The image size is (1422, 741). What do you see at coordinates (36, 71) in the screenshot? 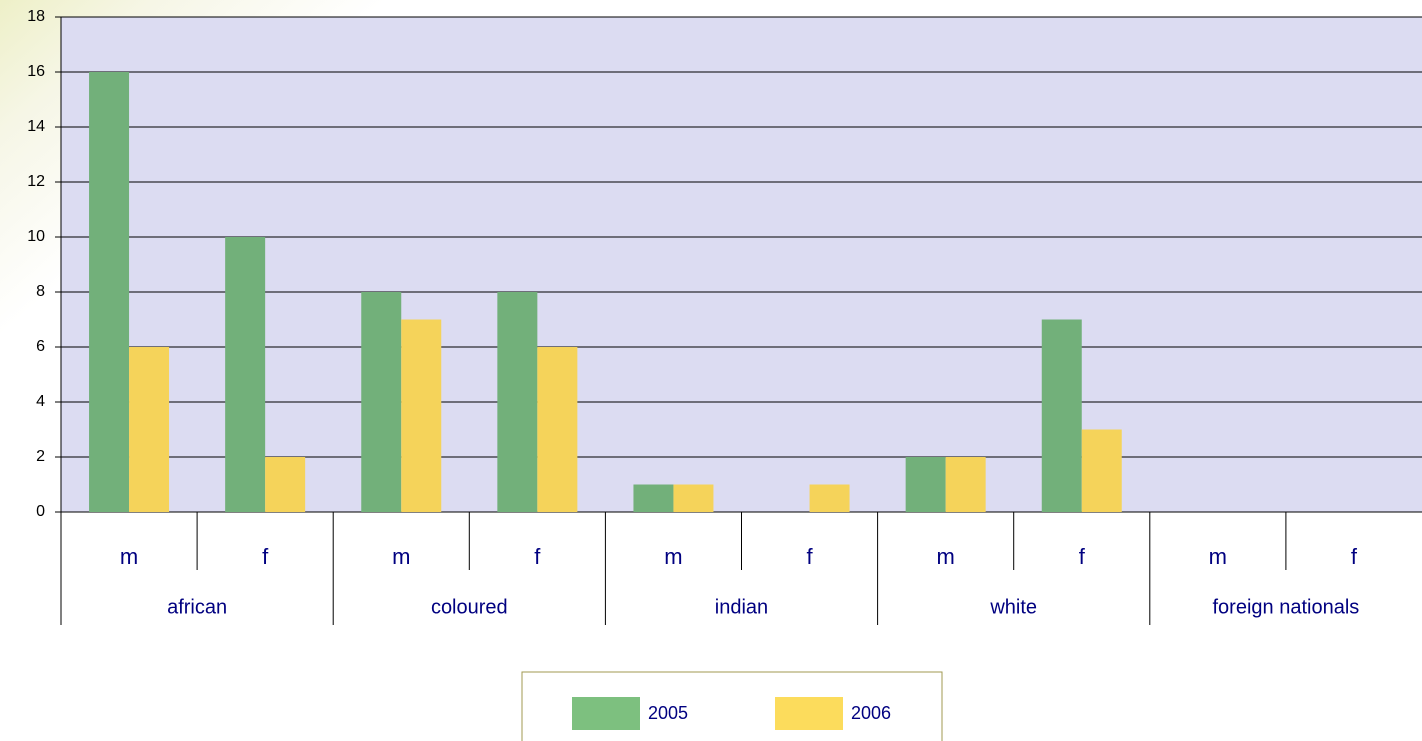
I see `y-tick-label: 16` at bounding box center [36, 71].